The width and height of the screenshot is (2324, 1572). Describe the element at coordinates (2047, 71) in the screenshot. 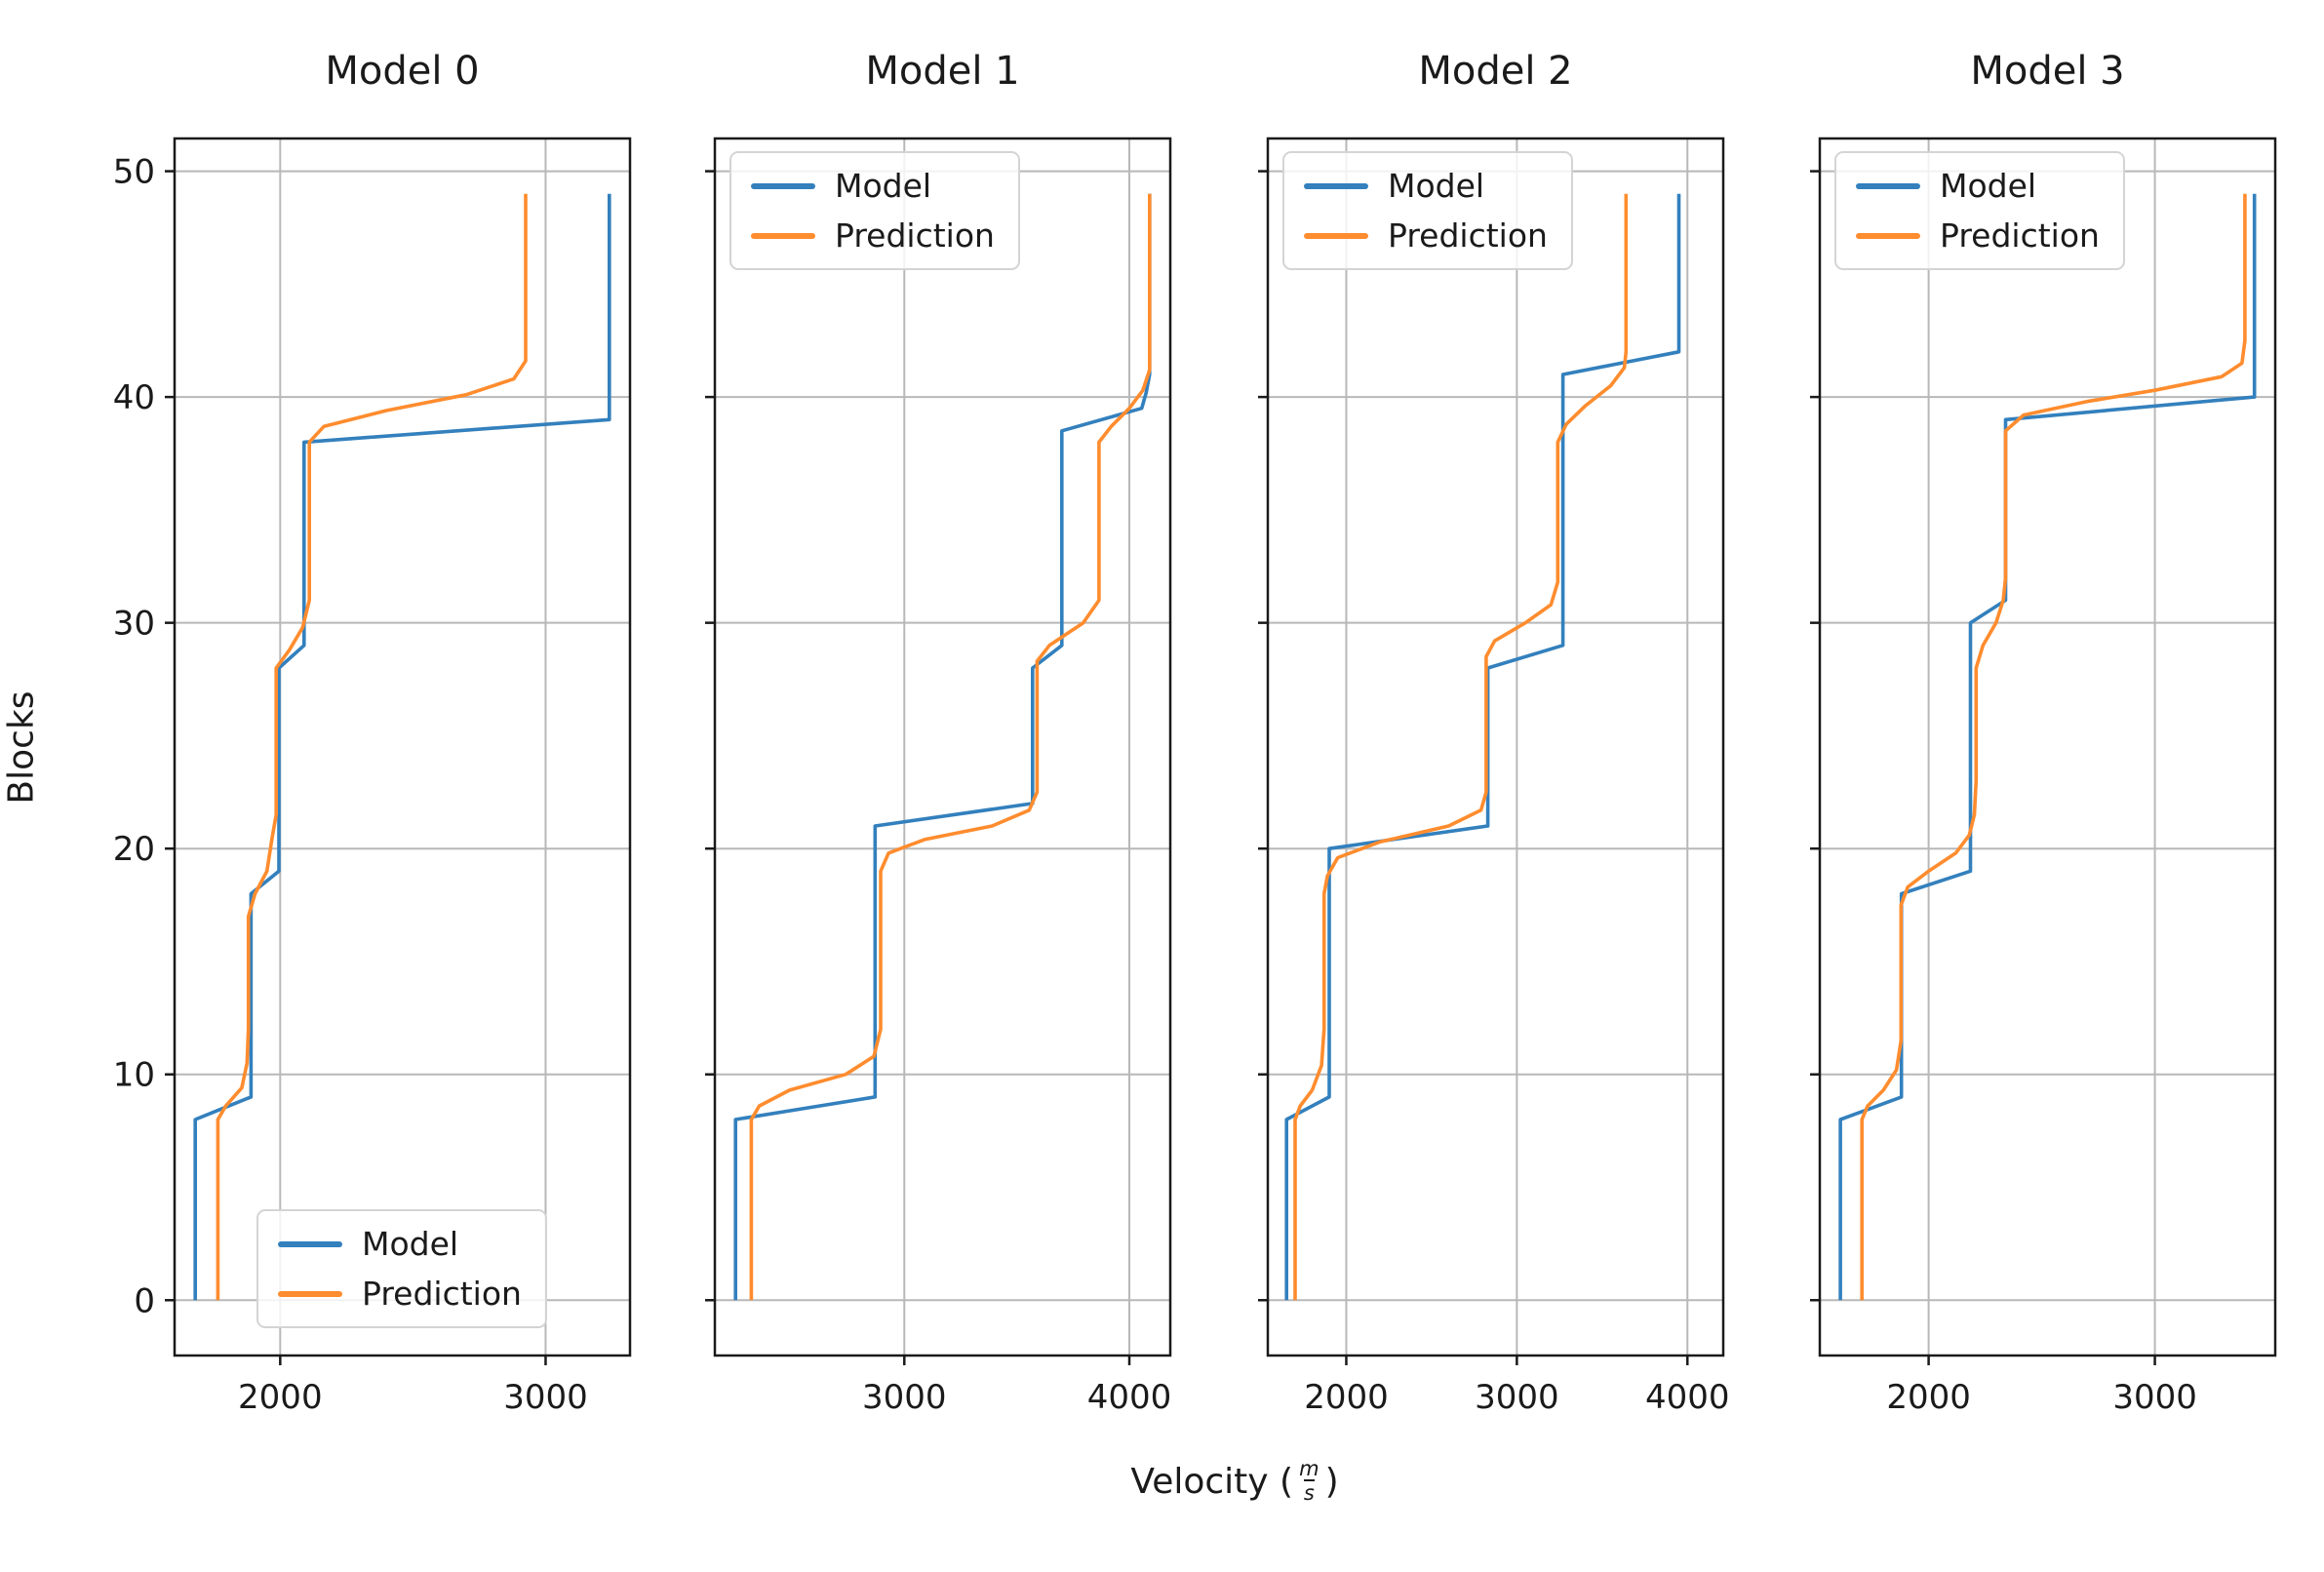

I see `chart-title-model-3: Model 3` at that location.